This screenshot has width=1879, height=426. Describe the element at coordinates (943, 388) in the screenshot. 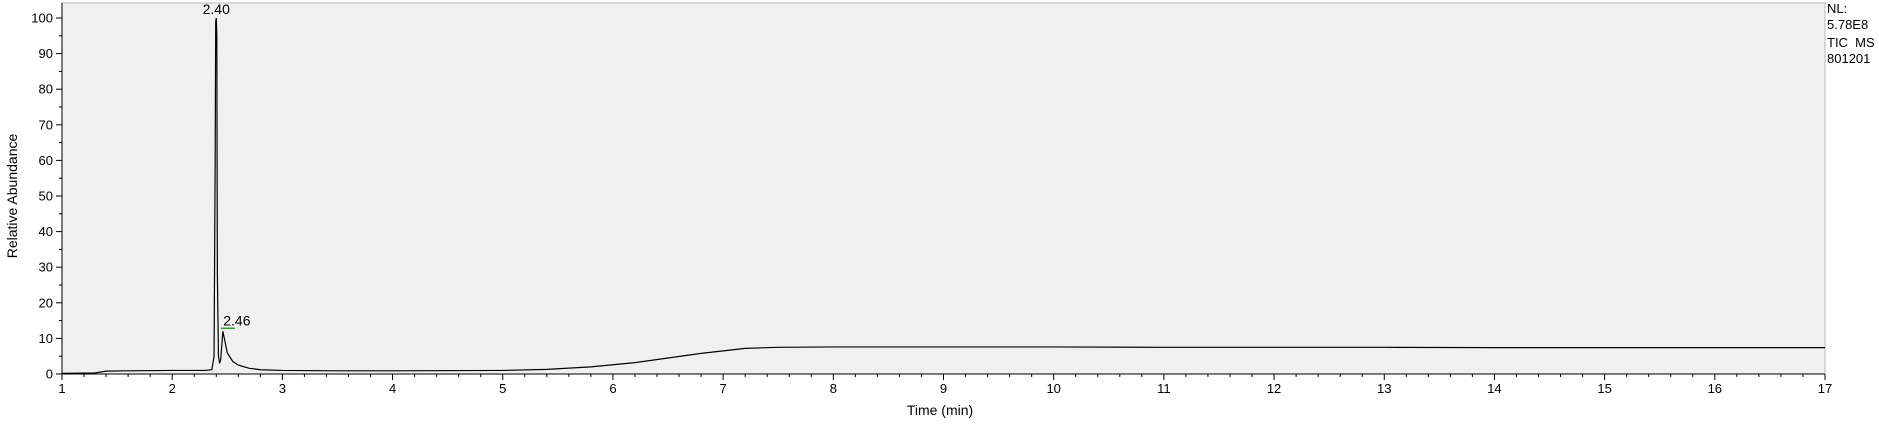

I see `x-tick-label: 9` at that location.